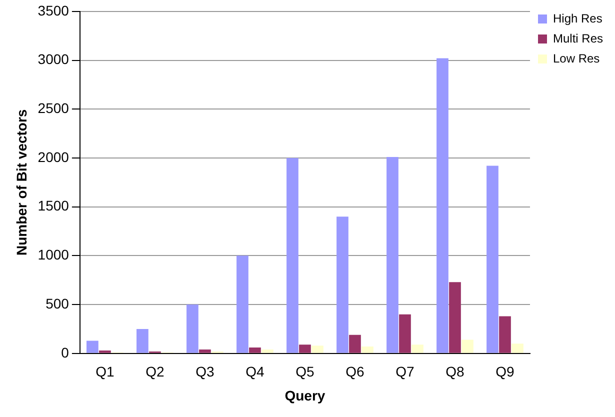 This screenshot has width=615, height=417. What do you see at coordinates (355, 372) in the screenshot?
I see `x-tick-label: Q6` at bounding box center [355, 372].